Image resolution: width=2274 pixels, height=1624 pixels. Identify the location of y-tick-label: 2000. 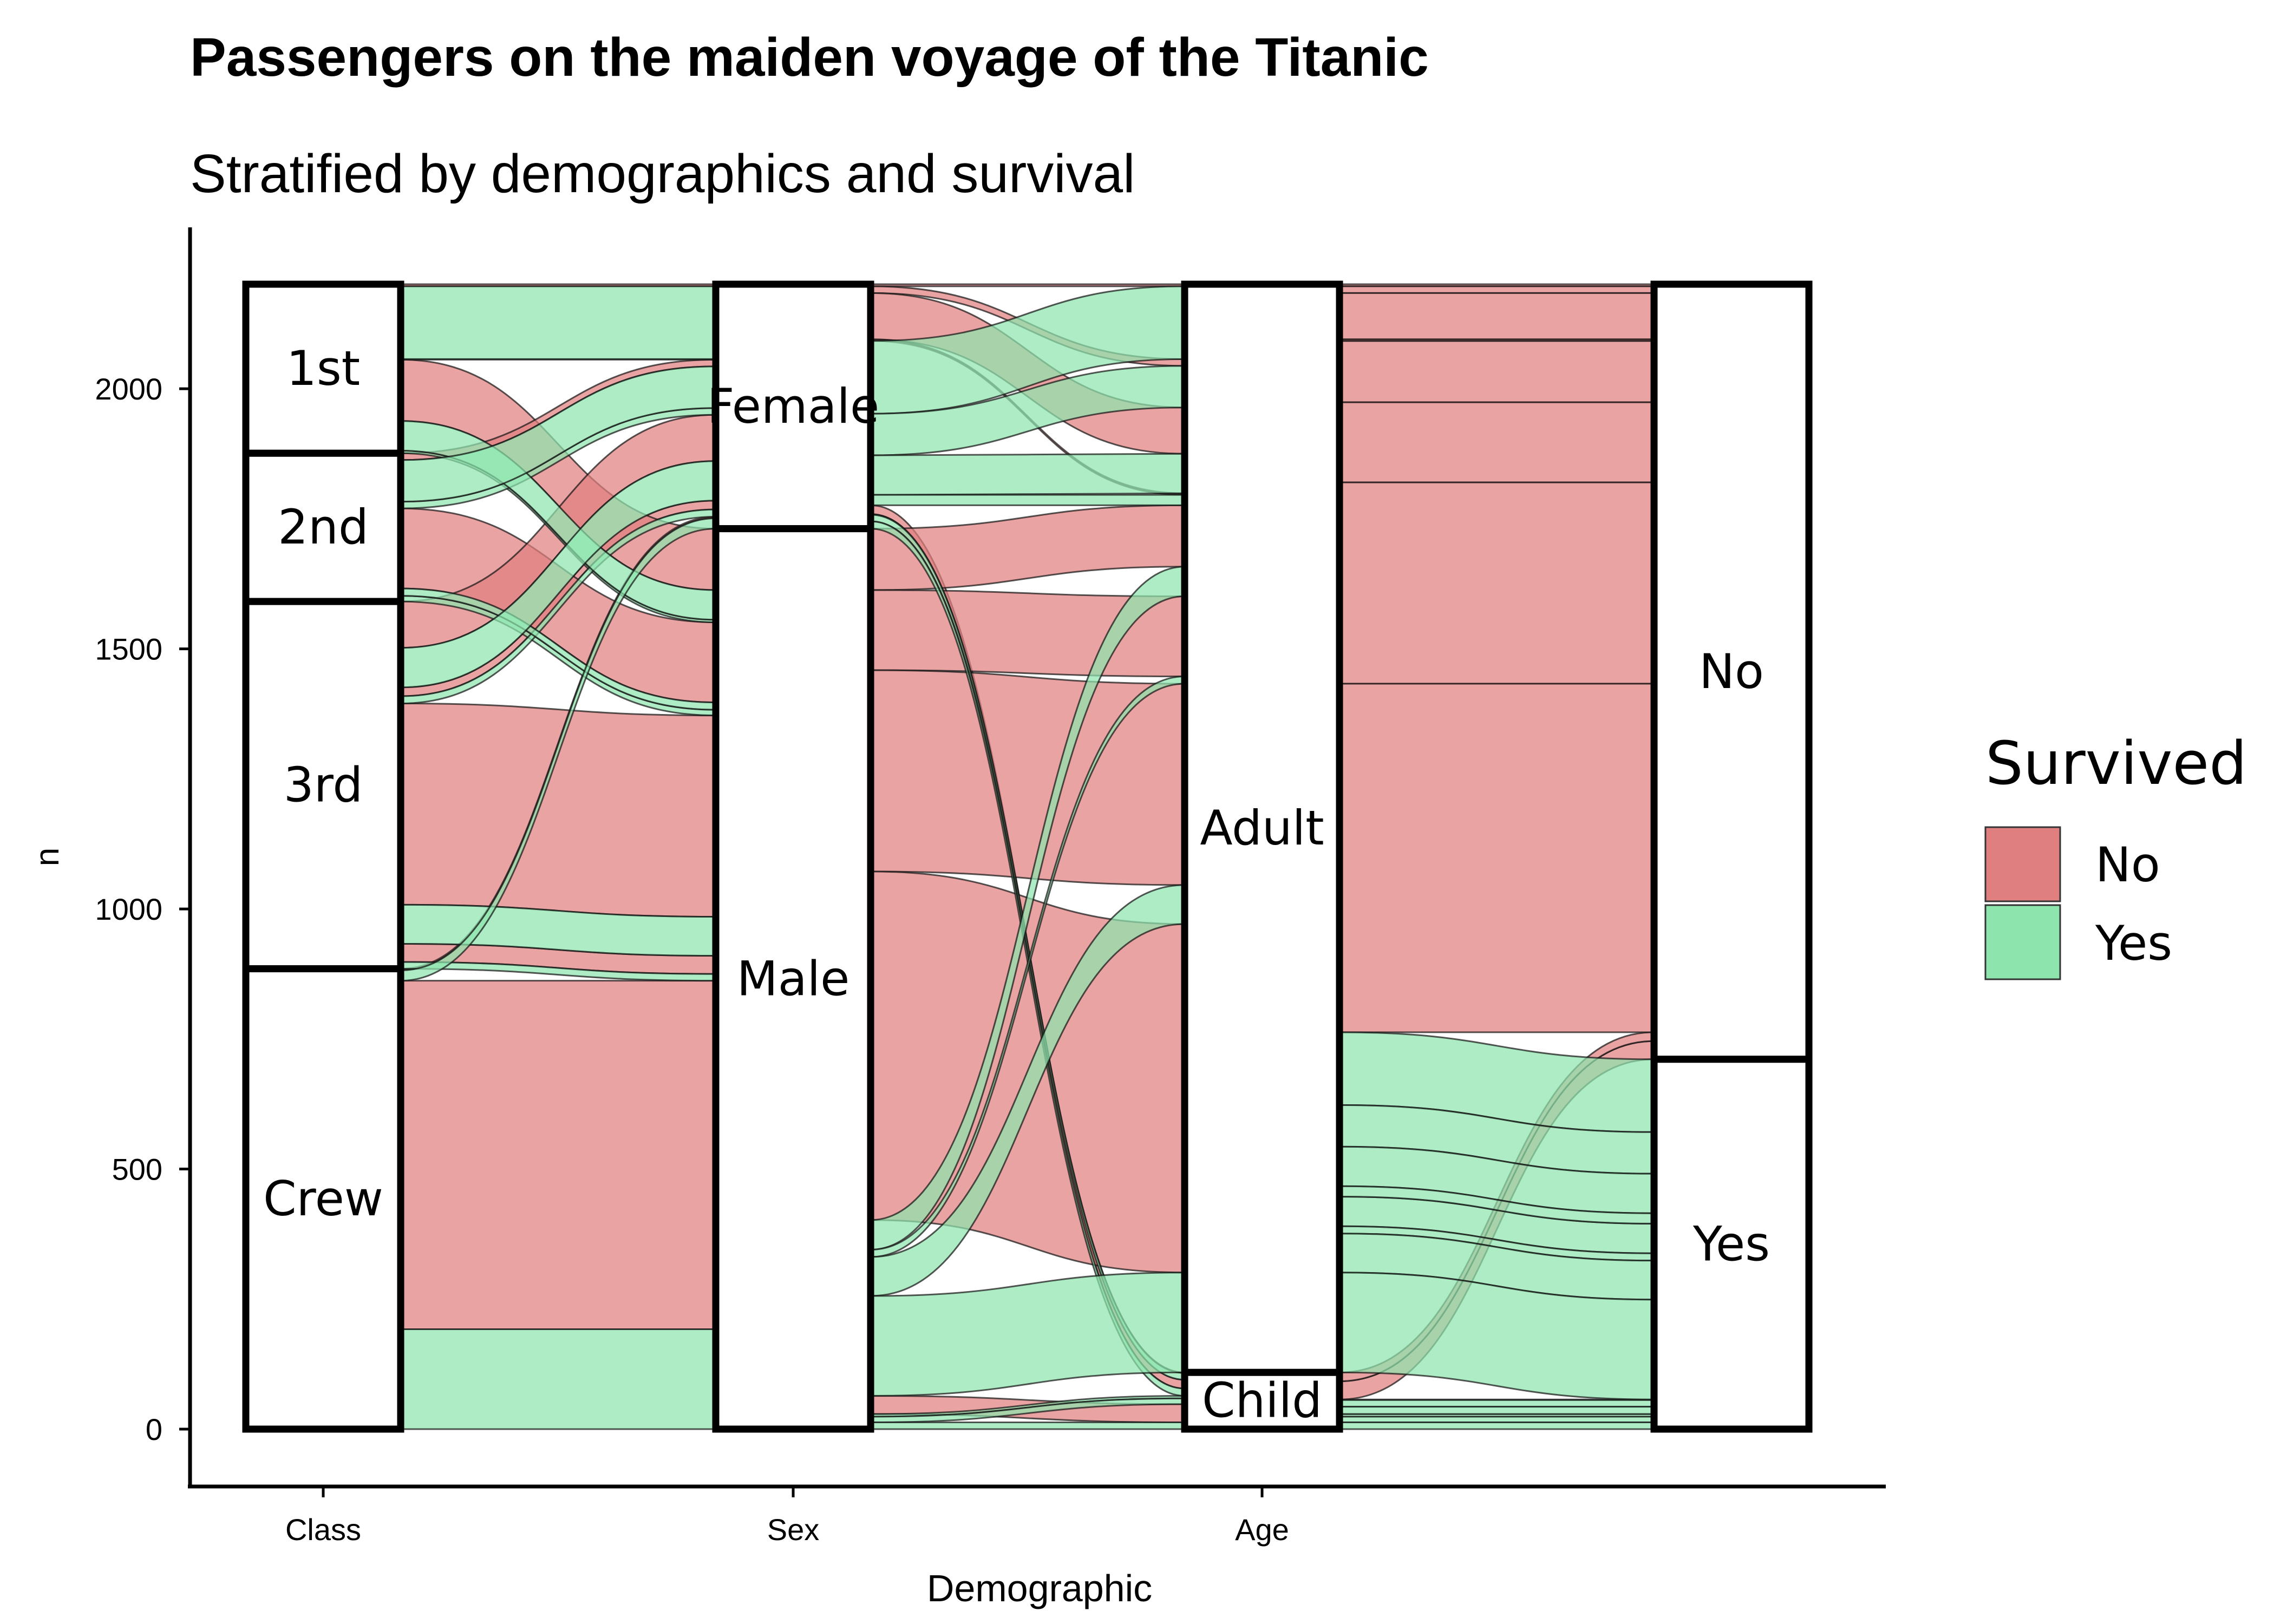
(129, 389).